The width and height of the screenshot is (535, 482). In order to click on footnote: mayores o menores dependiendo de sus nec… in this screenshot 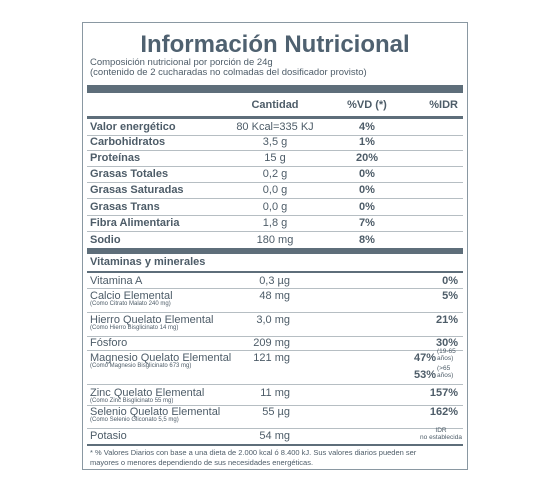, I will do `click(202, 462)`.